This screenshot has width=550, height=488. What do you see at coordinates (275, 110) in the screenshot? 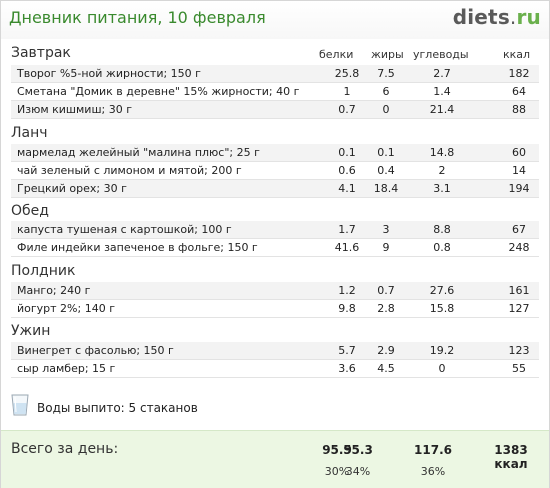
I see `table-row: Изюм кишмиш; 30 г 0.7 0 21.4 88` at bounding box center [275, 110].